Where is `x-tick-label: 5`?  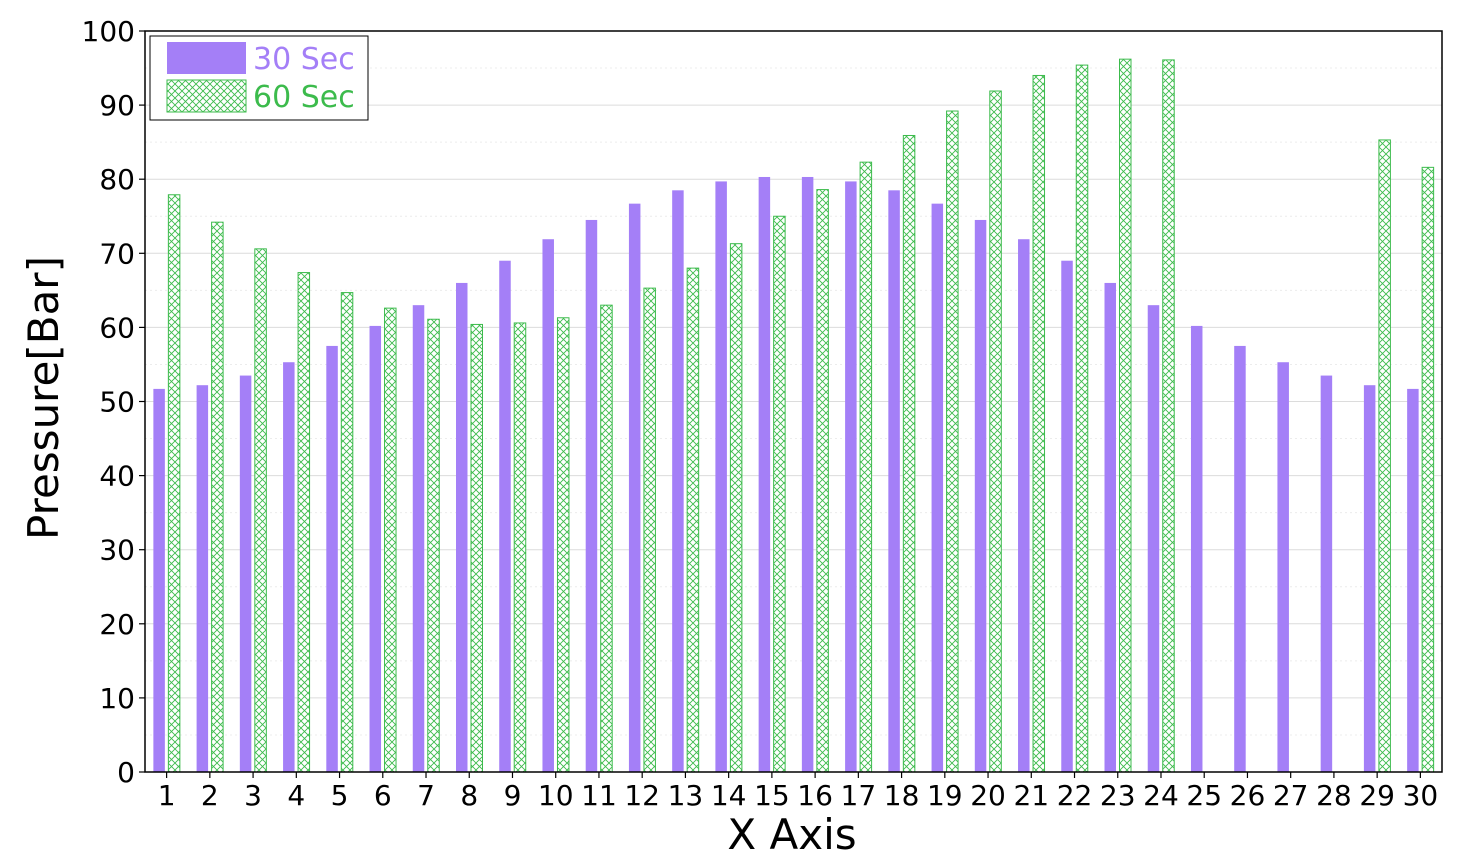
x-tick-label: 5 is located at coordinates (340, 795).